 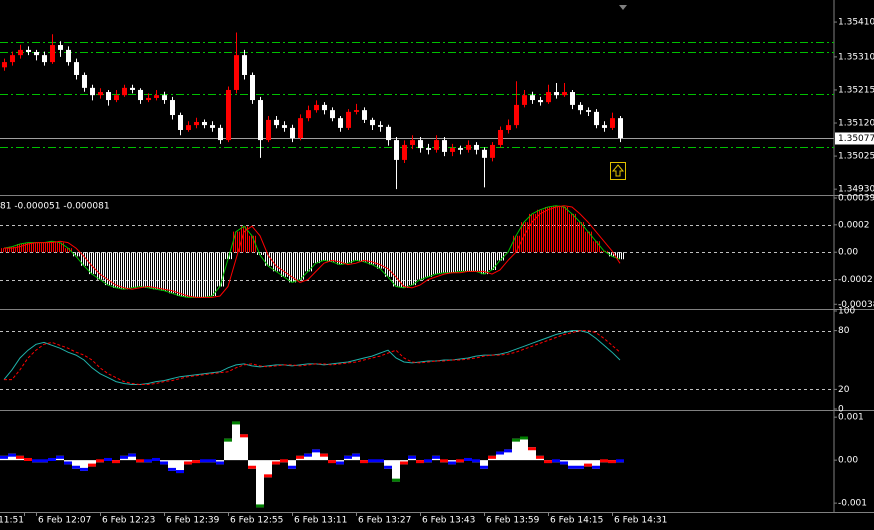 I want to click on y-tick-label: 0.001, so click(x=851, y=418).